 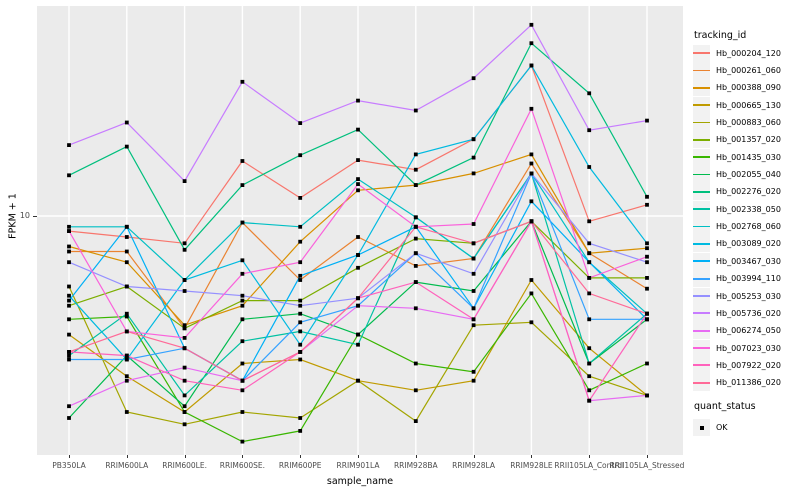 What do you see at coordinates (748, 348) in the screenshot?
I see `legend-item-label: Hb_007023_030` at bounding box center [748, 348].